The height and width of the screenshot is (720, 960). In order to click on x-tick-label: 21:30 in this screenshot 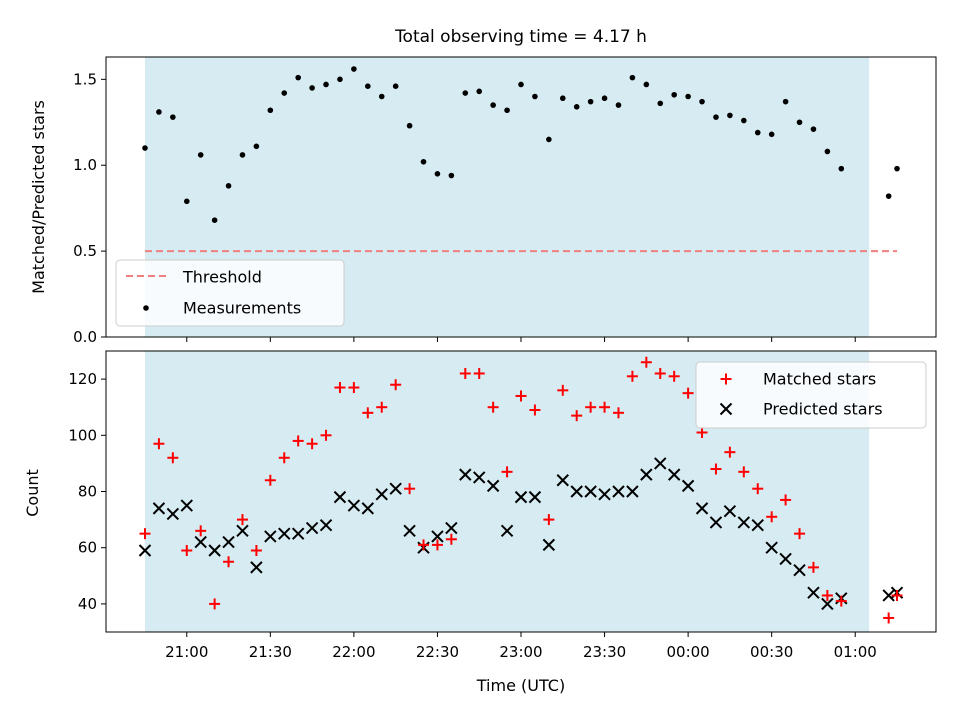, I will do `click(270, 652)`.